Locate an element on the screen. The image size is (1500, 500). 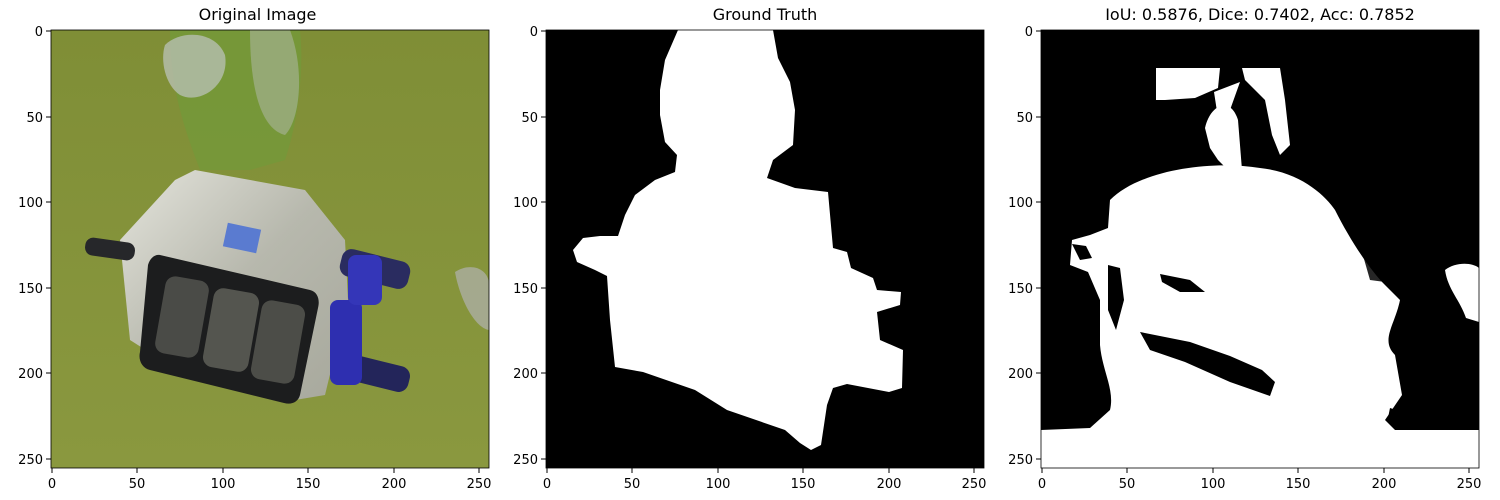
panel-title-prediction: IoU: 0.5876, Dice: 0.7402, Acc: 0.7852 is located at coordinates (1260, 14).